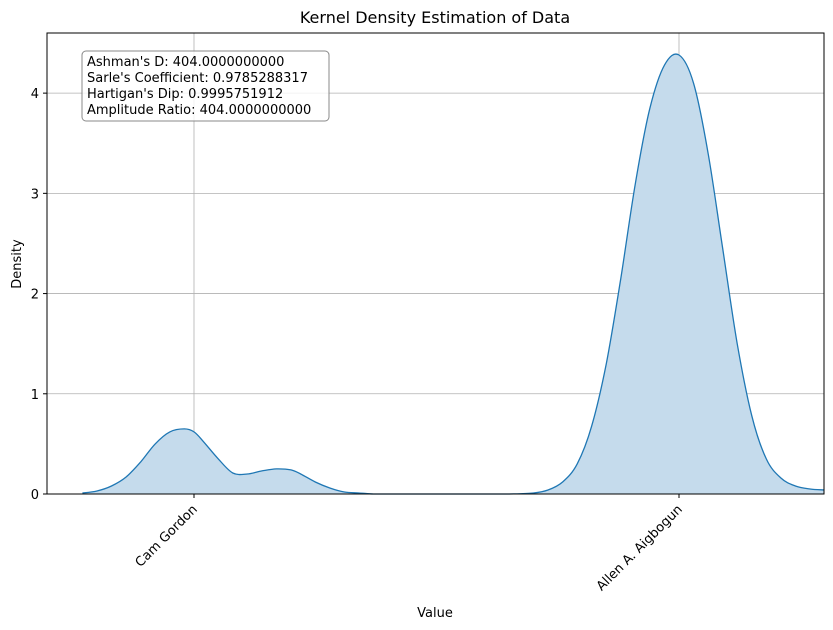 The width and height of the screenshot is (833, 630). I want to click on y-tick-label: 3, so click(35, 194).